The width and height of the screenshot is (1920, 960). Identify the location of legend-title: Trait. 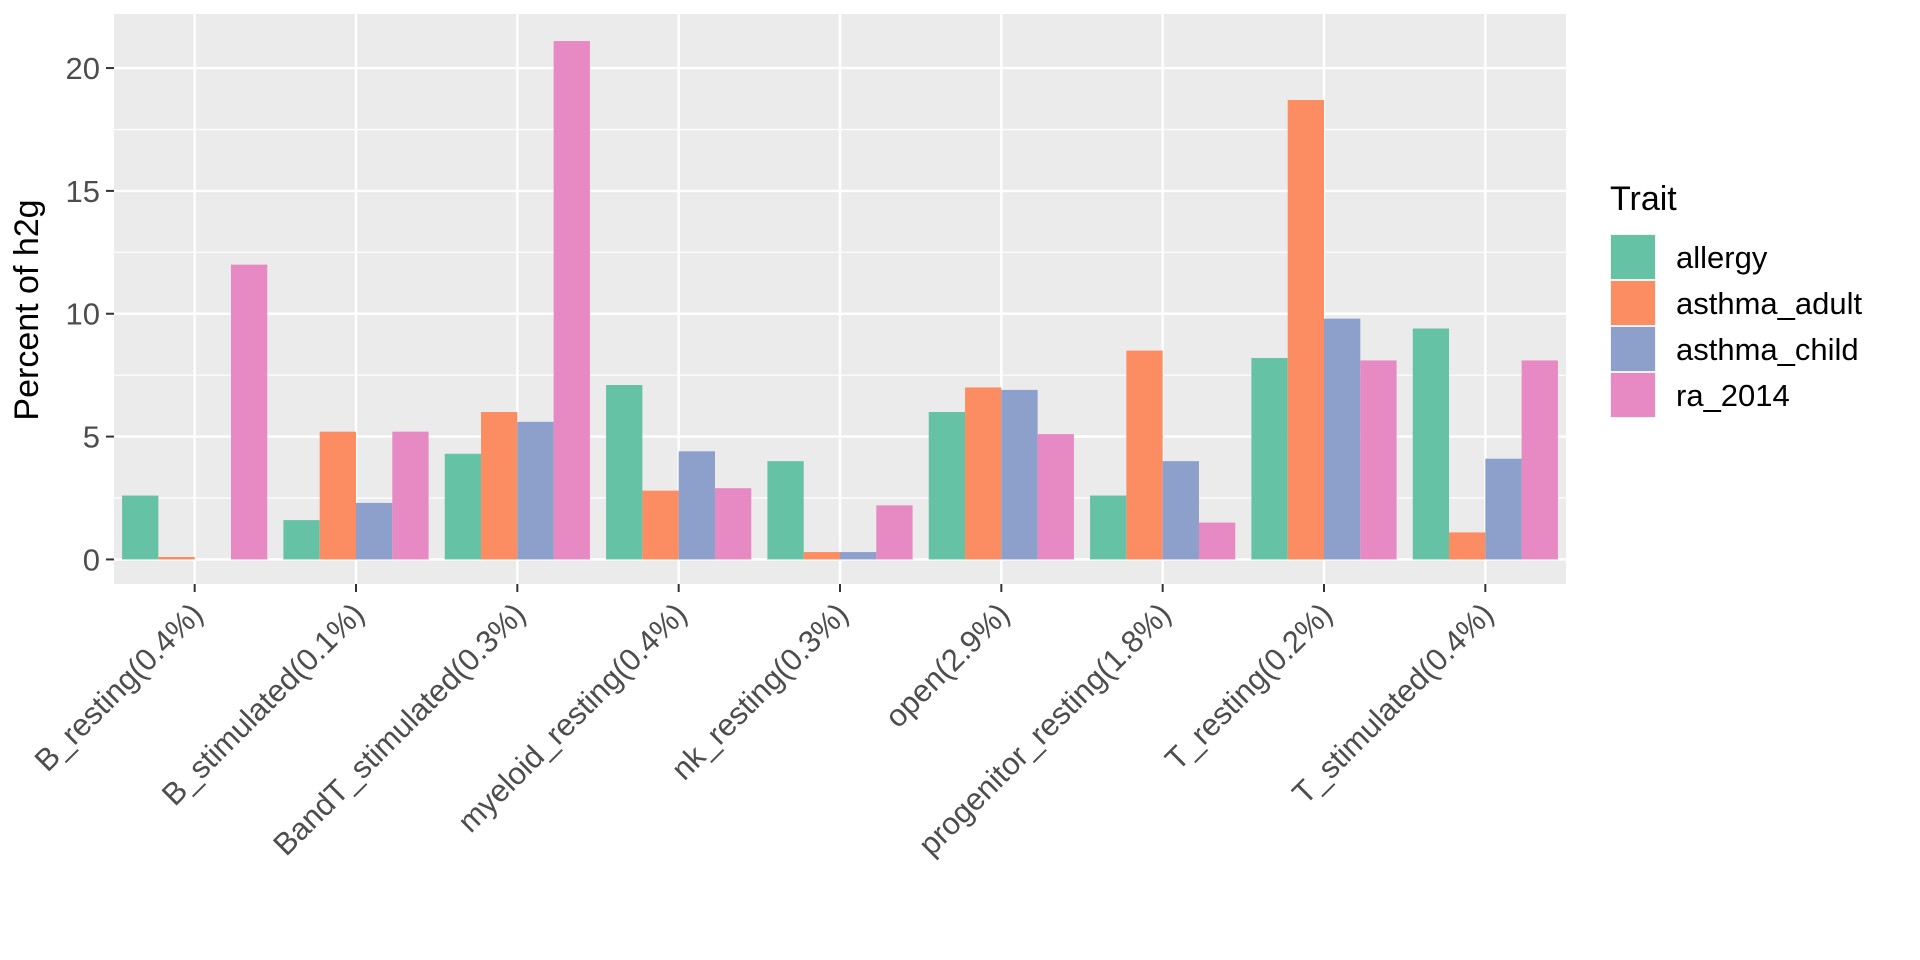
(1643, 199).